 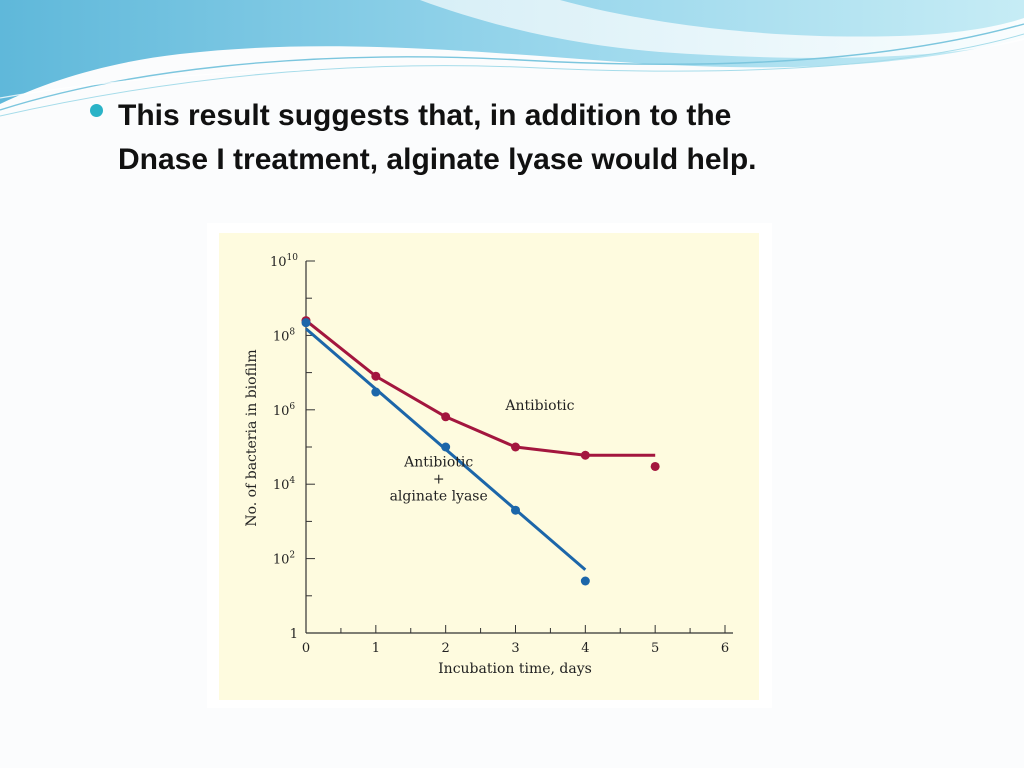 I want to click on x-axis-label: Incubation time, days, so click(x=515, y=669).